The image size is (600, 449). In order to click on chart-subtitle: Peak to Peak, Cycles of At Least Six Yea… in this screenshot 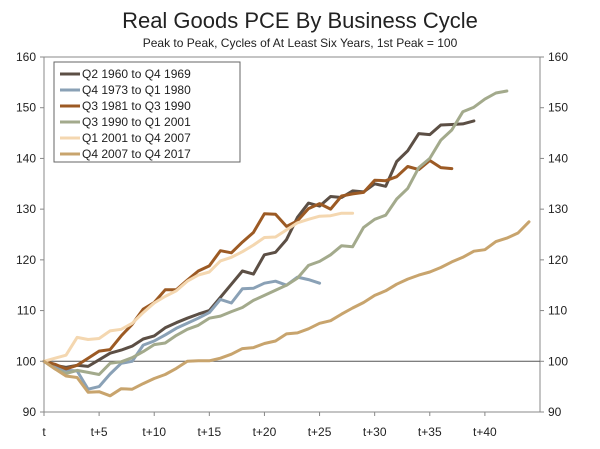, I will do `click(300, 43)`.